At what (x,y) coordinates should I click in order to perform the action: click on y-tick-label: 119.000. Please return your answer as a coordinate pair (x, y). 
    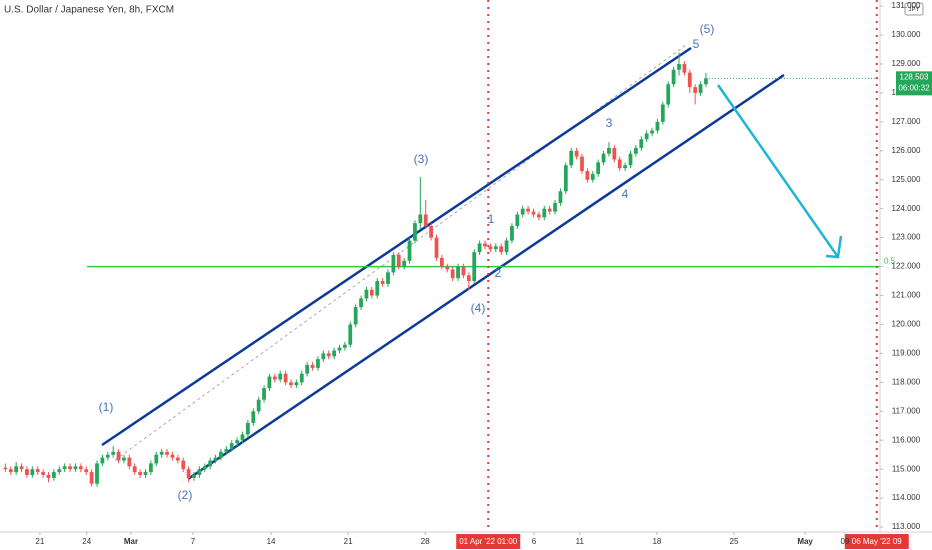
    Looking at the image, I should click on (906, 353).